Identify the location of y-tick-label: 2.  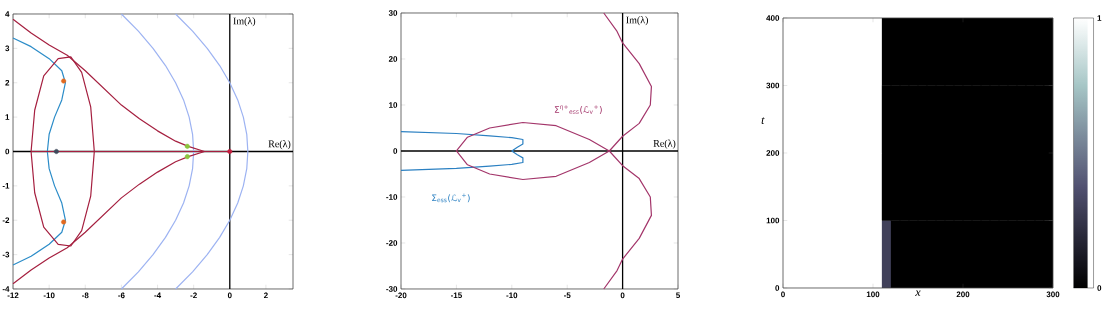
(7, 82).